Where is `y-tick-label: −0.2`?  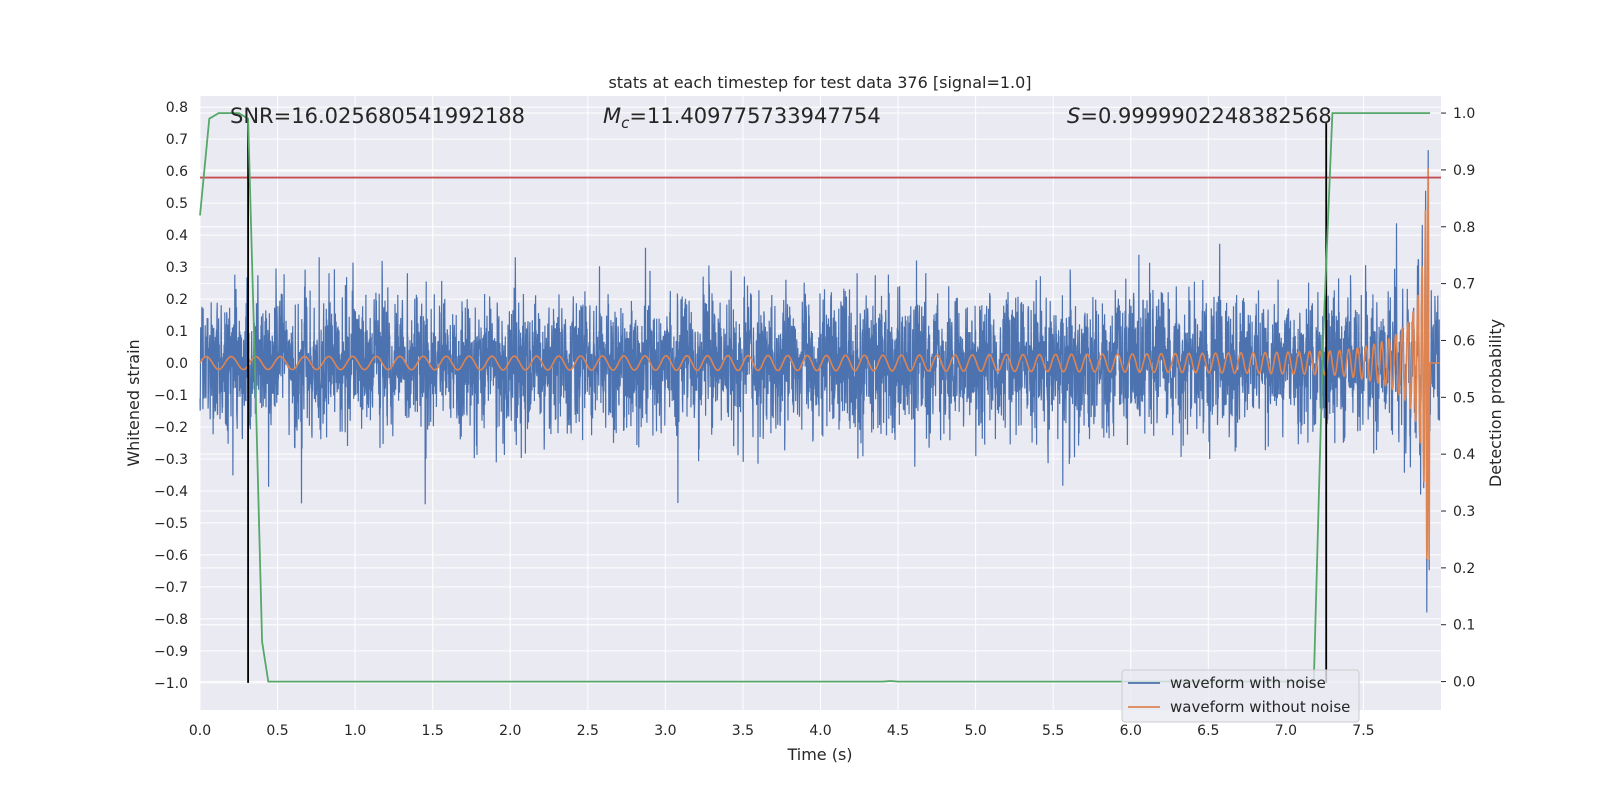
y-tick-label: −0.2 is located at coordinates (171, 428).